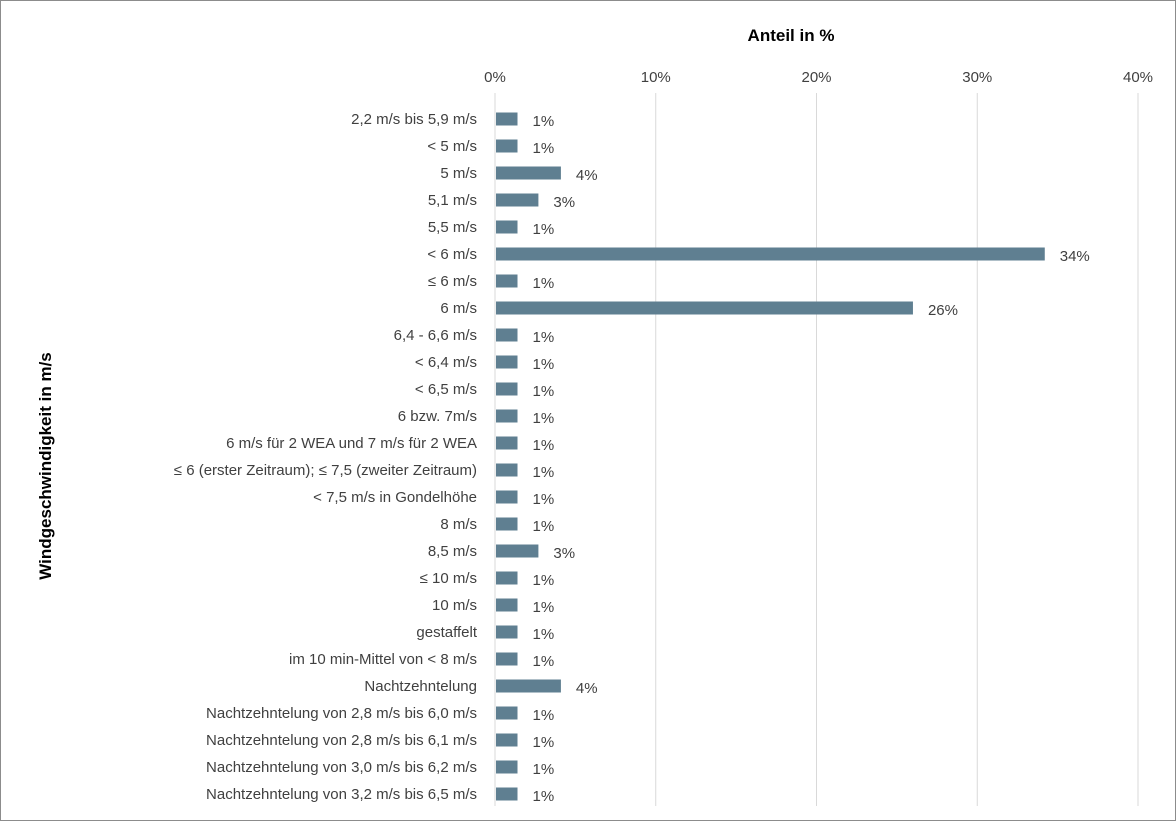 This screenshot has width=1176, height=821. I want to click on data-label: 26%, so click(943, 310).